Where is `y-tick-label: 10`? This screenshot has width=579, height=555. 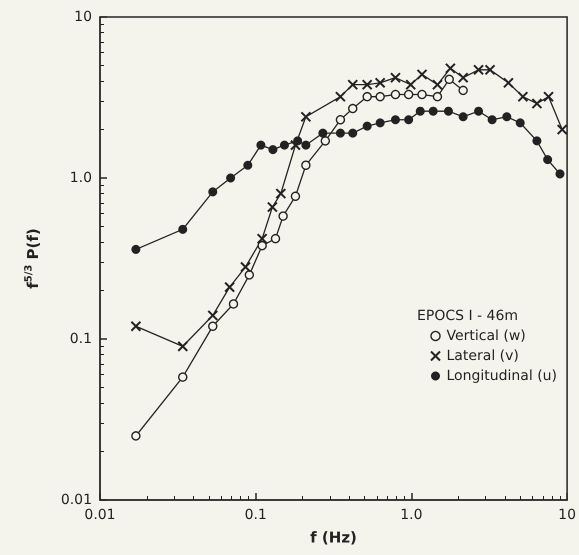
y-tick-label: 10 is located at coordinates (83, 17).